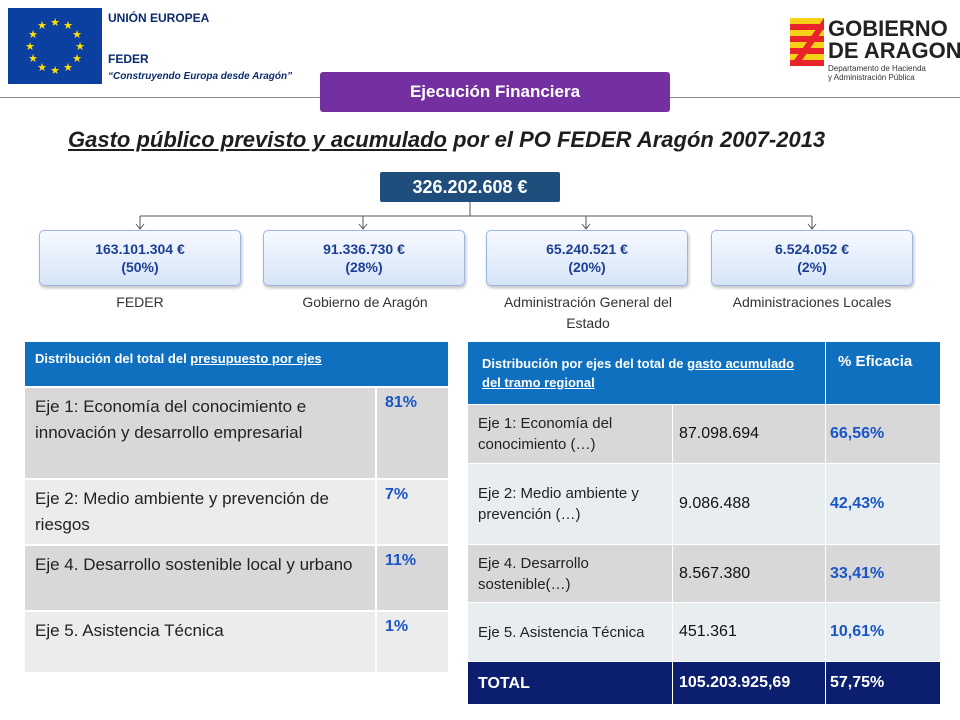  I want to click on section-banner: Ejecución Financiera, so click(495, 92).